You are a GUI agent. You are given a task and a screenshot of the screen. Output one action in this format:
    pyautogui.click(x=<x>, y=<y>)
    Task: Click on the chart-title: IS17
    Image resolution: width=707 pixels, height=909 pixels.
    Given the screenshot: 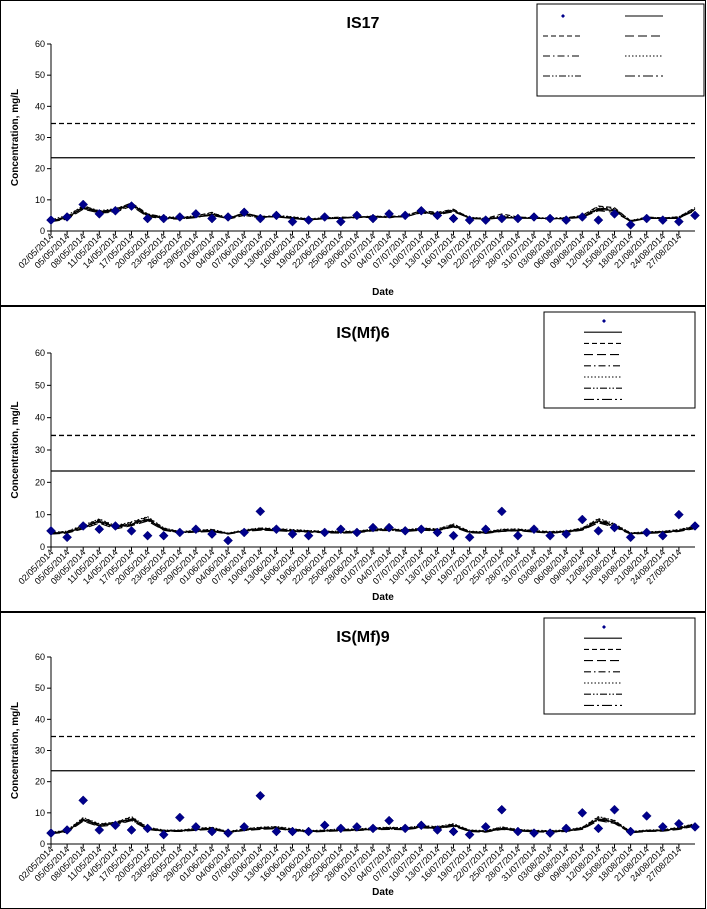 What is the action you would take?
    pyautogui.click(x=363, y=23)
    